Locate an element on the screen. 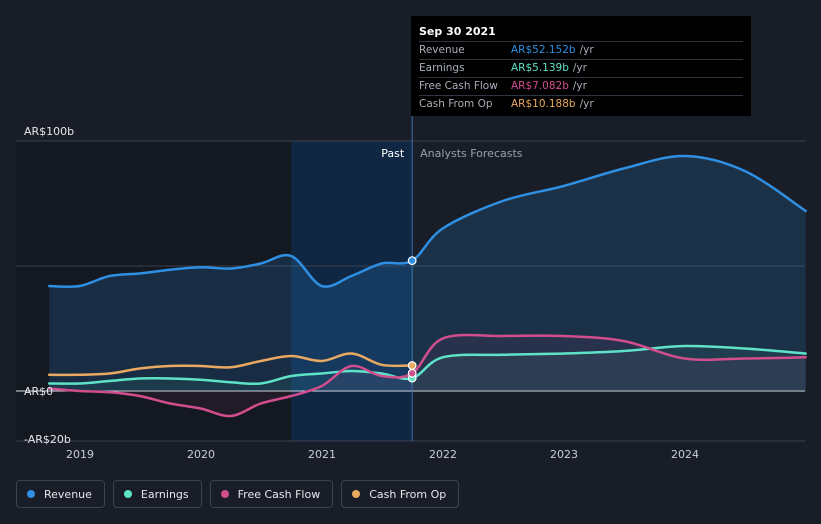  tooltip-row-earnings: Earnings AR$5.139b /yr is located at coordinates (581, 68).